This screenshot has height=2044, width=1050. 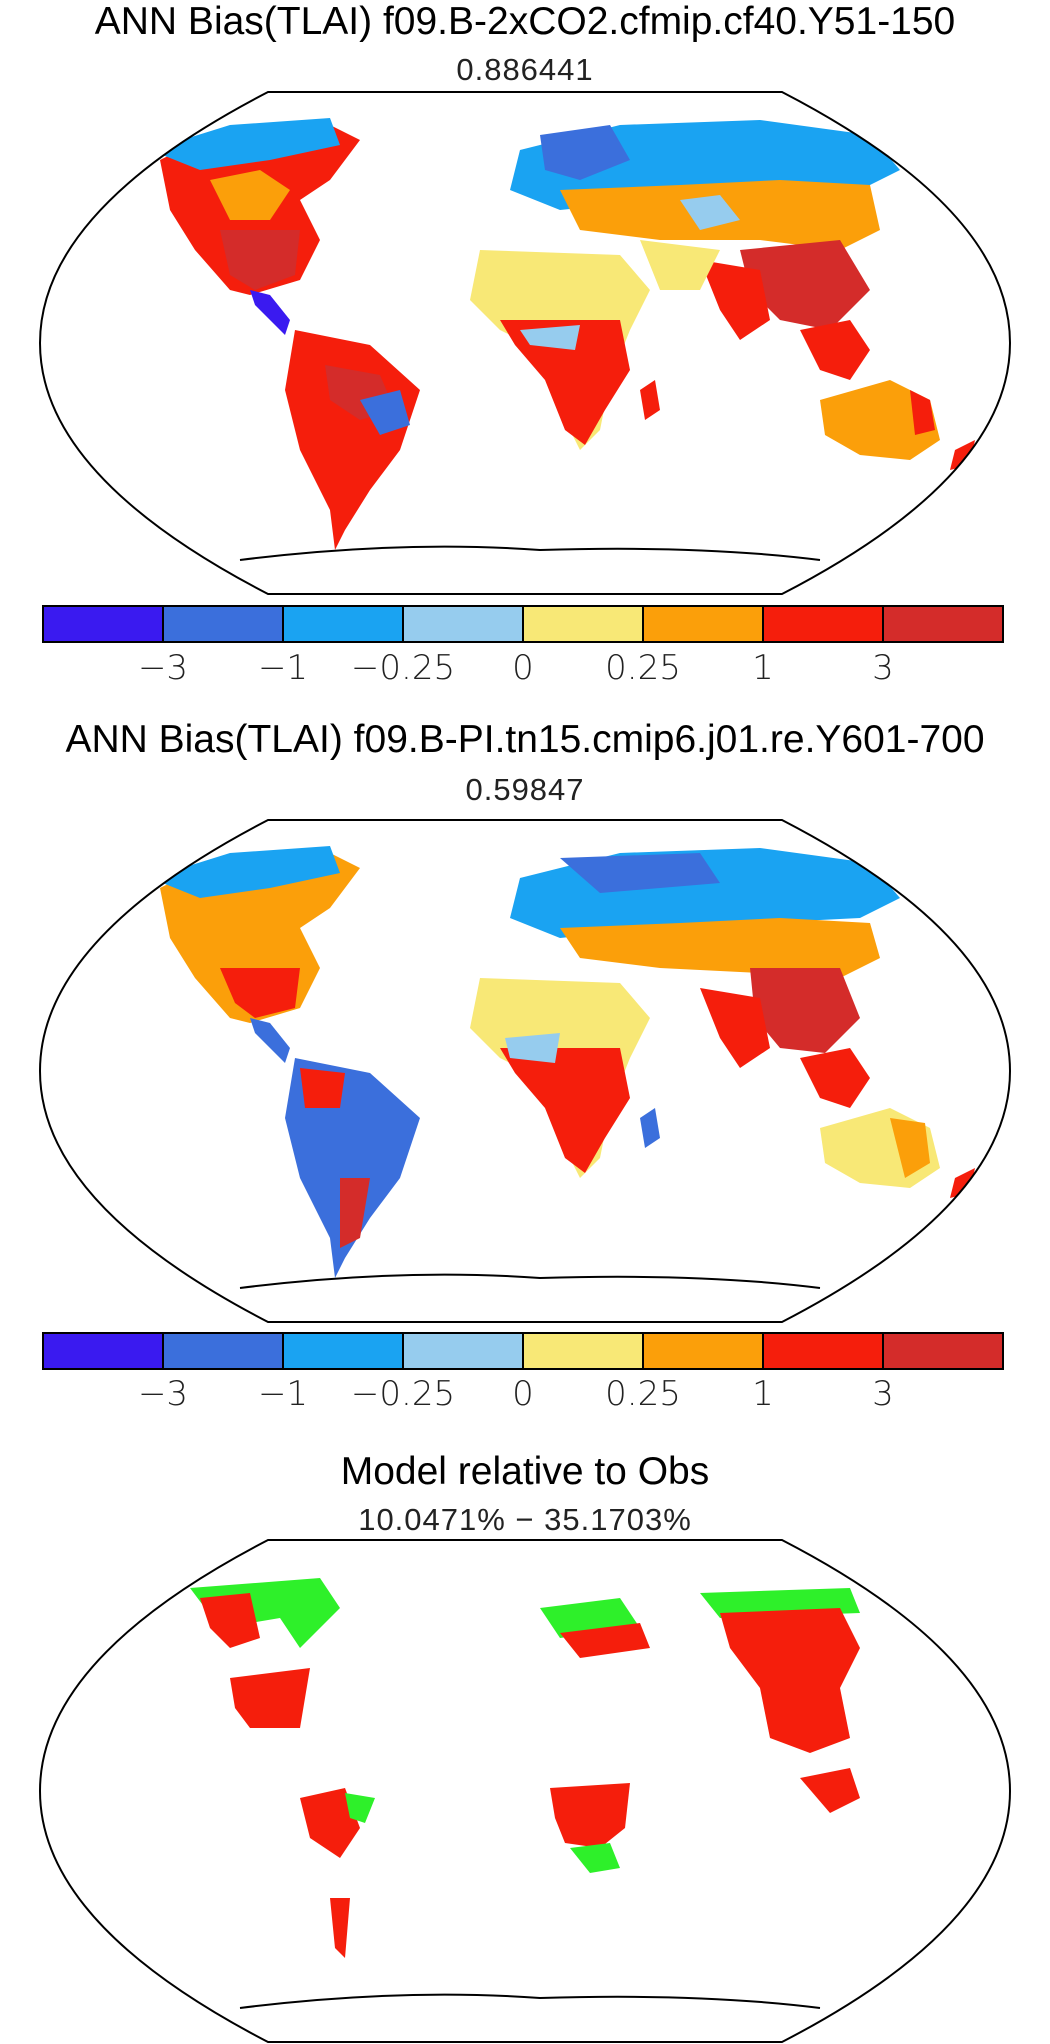 What do you see at coordinates (250, 195) in the screenshot?
I see `region-canada-central` at bounding box center [250, 195].